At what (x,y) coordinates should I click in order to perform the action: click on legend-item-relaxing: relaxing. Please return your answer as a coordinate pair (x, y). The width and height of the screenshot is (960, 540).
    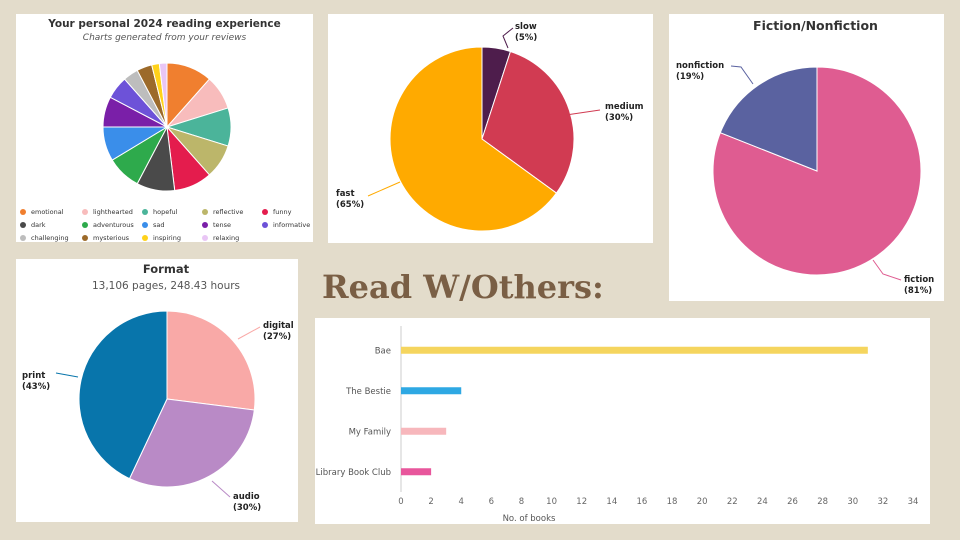
    Looking at the image, I should click on (220, 238).